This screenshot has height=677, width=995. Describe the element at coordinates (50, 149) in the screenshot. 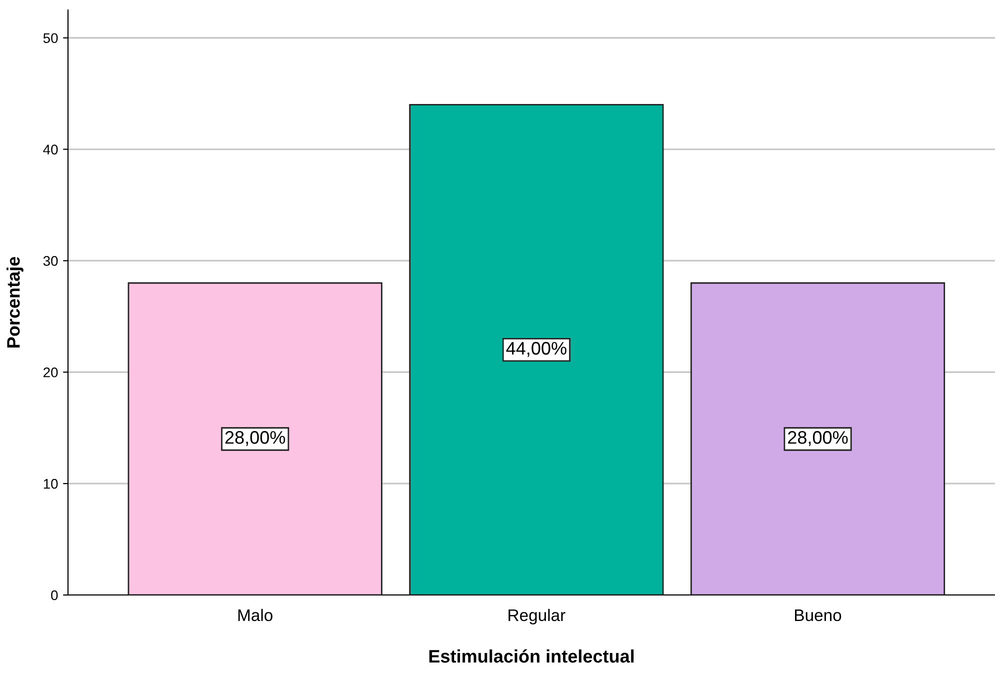

I see `y-tick-label: 40` at that location.